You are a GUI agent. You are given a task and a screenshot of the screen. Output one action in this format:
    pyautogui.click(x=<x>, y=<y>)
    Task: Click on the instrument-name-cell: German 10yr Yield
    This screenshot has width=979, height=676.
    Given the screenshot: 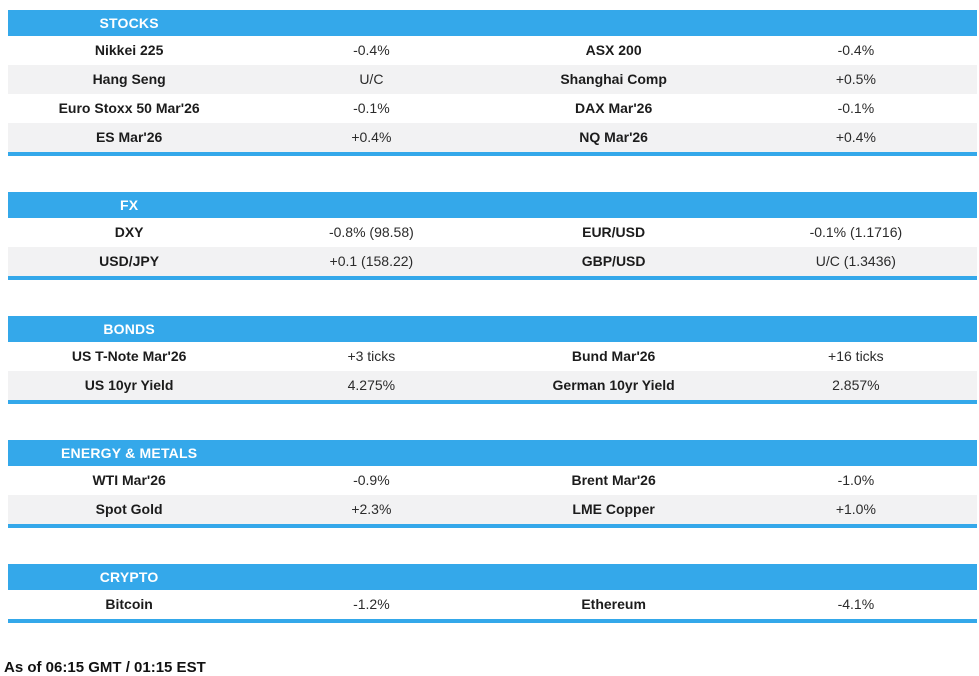 What is the action you would take?
    pyautogui.click(x=613, y=385)
    